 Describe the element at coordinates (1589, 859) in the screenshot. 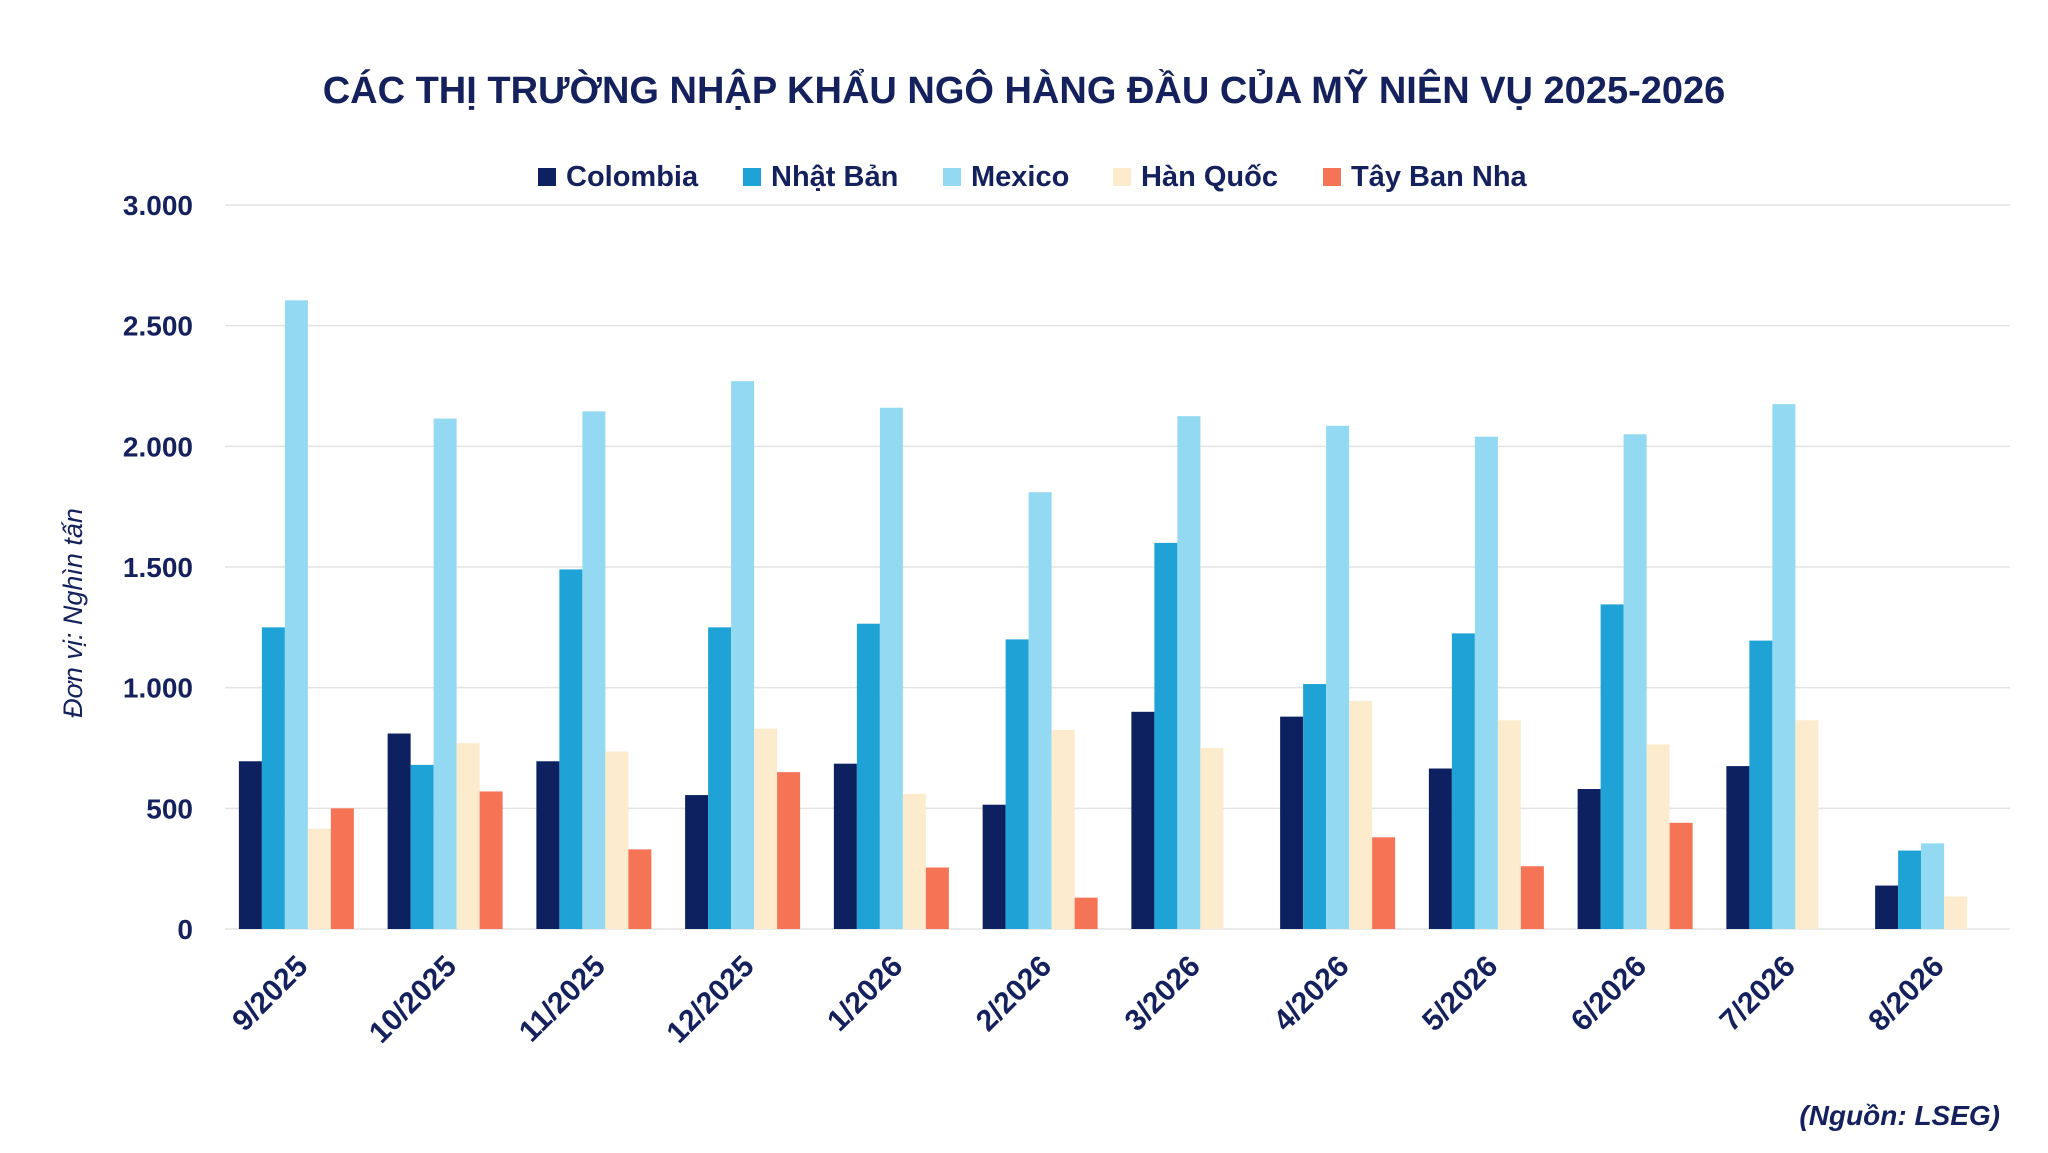

I see `bar-colombia-6-2026` at that location.